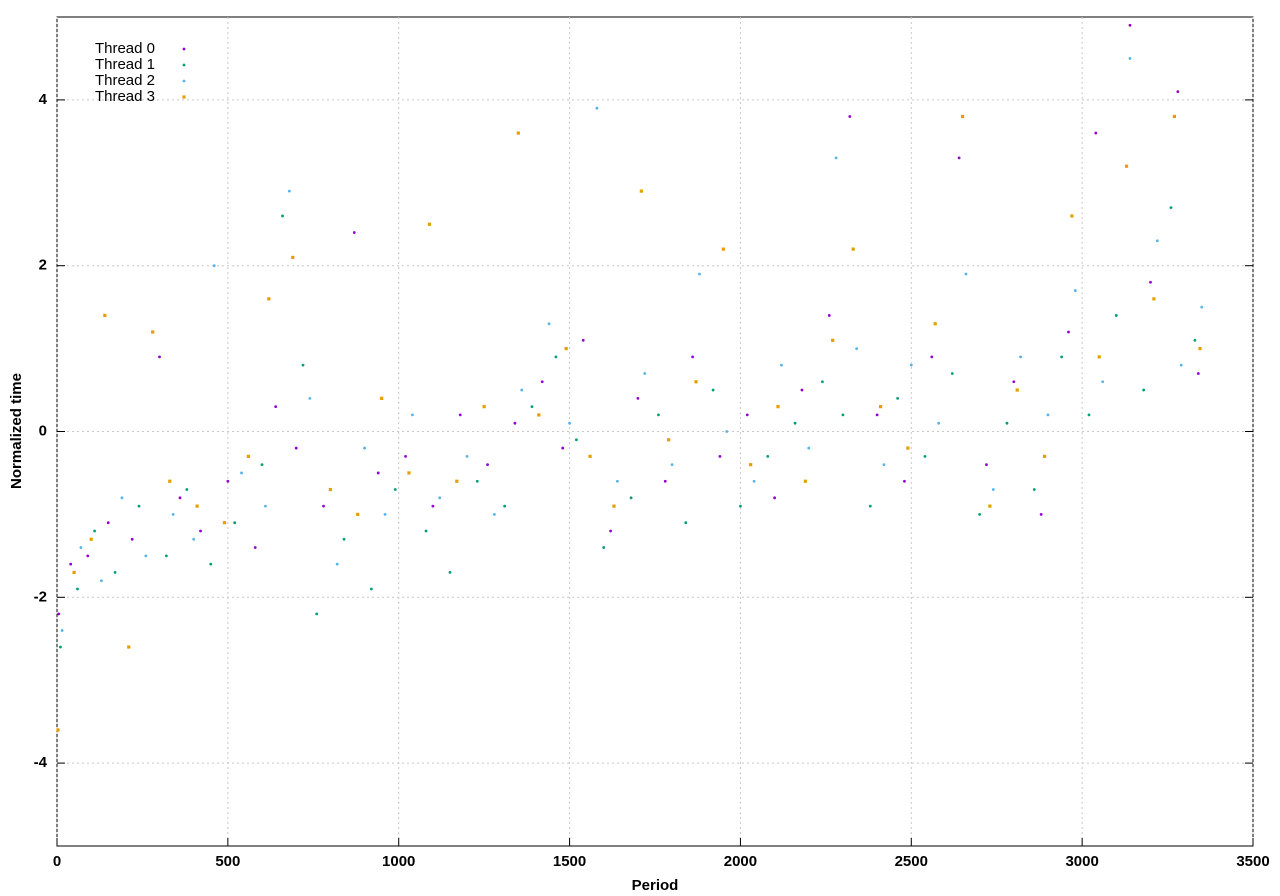 The width and height of the screenshot is (1280, 896). Describe the element at coordinates (740, 861) in the screenshot. I see `x-tick-label: 2000` at that location.